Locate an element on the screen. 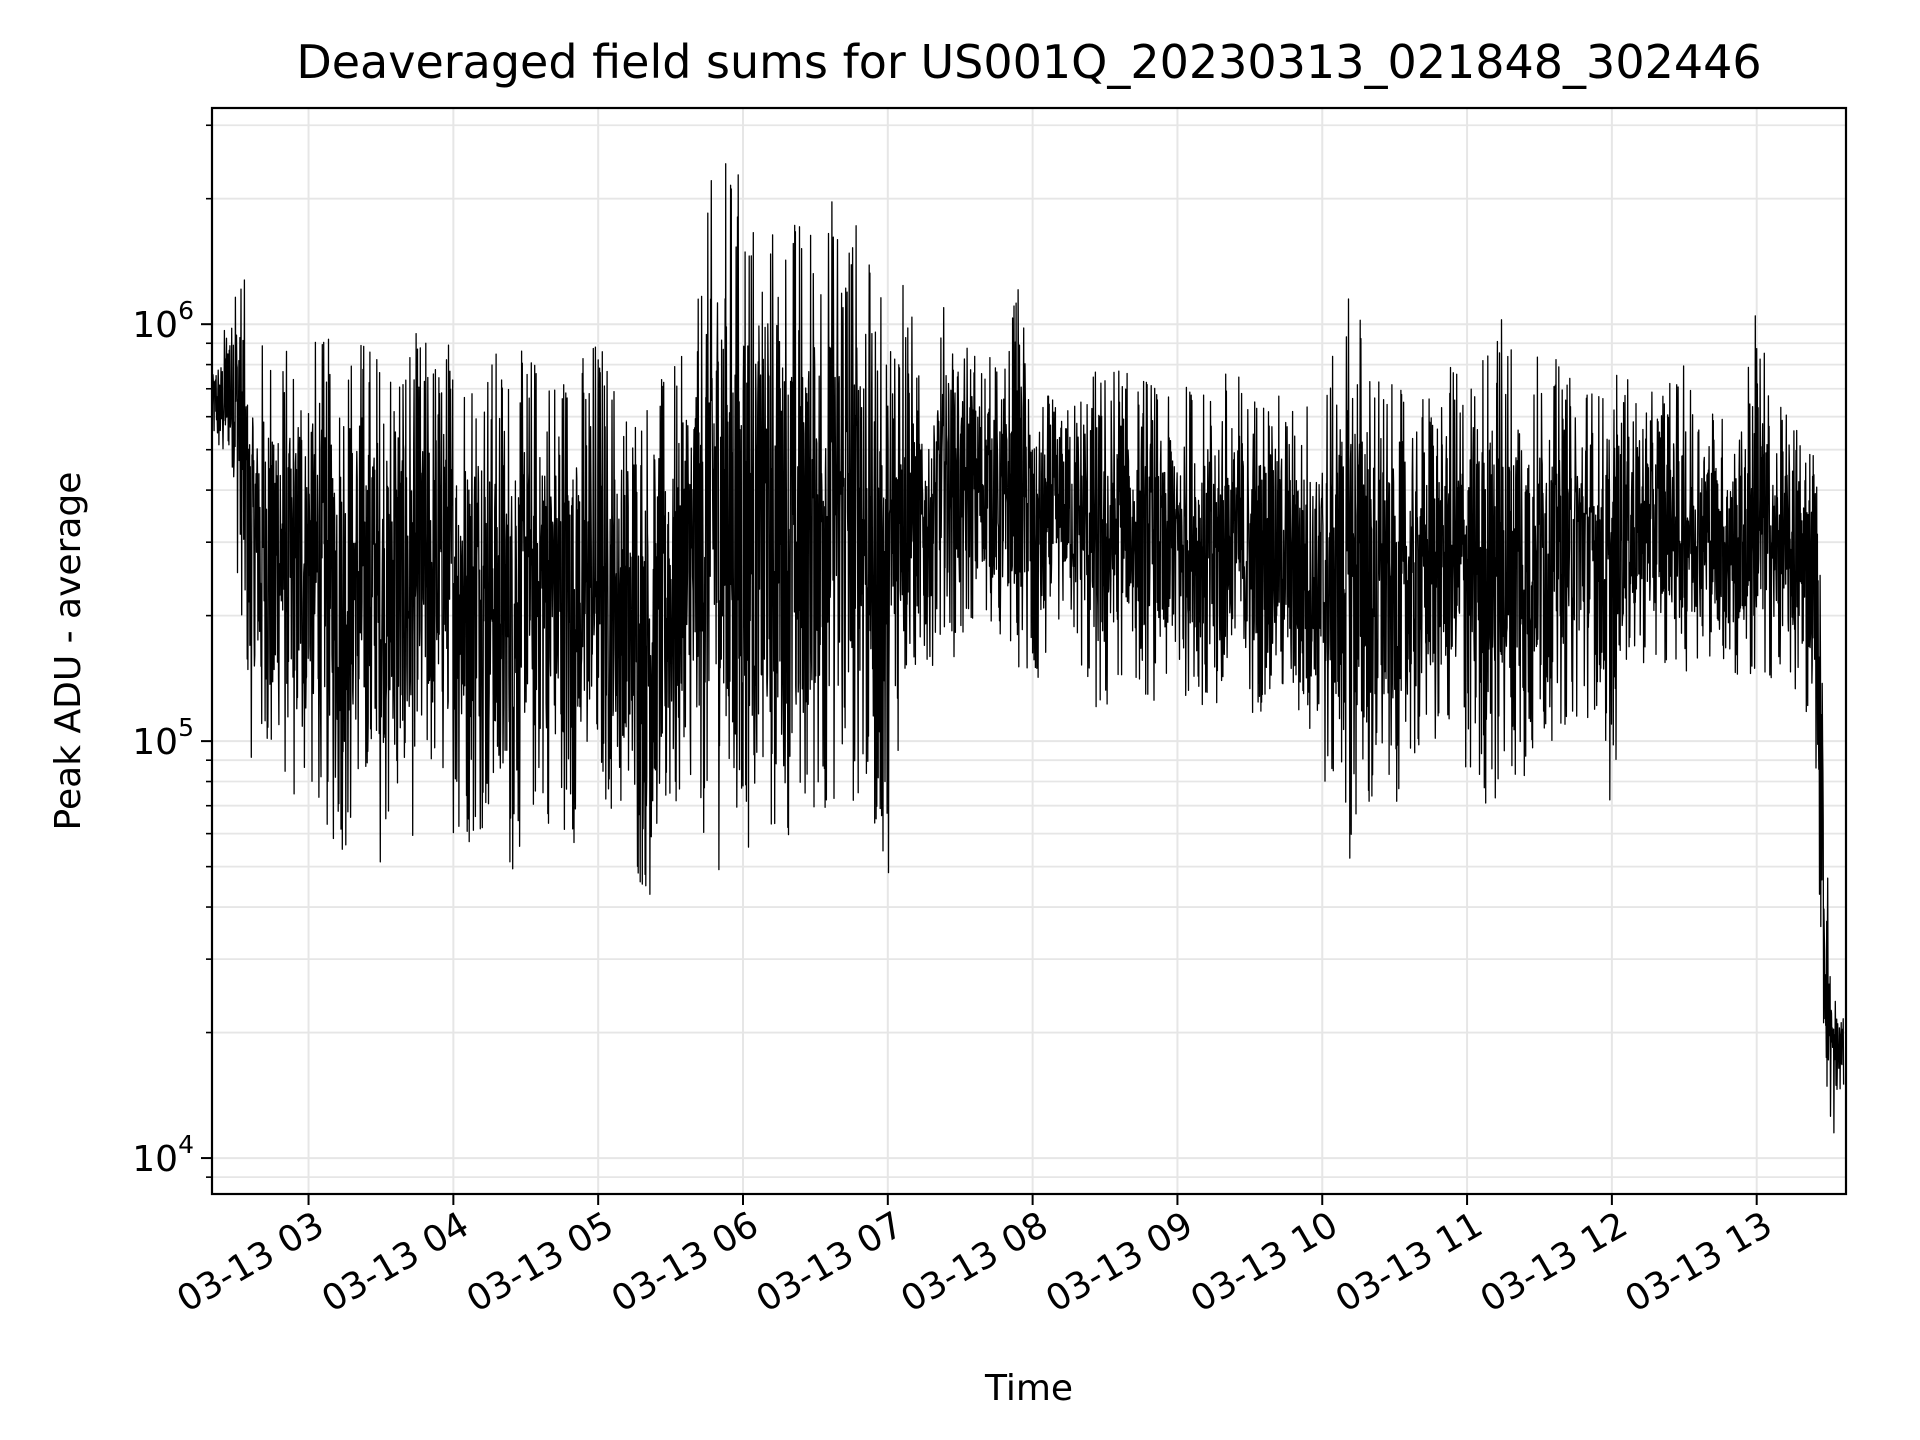  y-tick-label: 10⁶ is located at coordinates (163, 321).